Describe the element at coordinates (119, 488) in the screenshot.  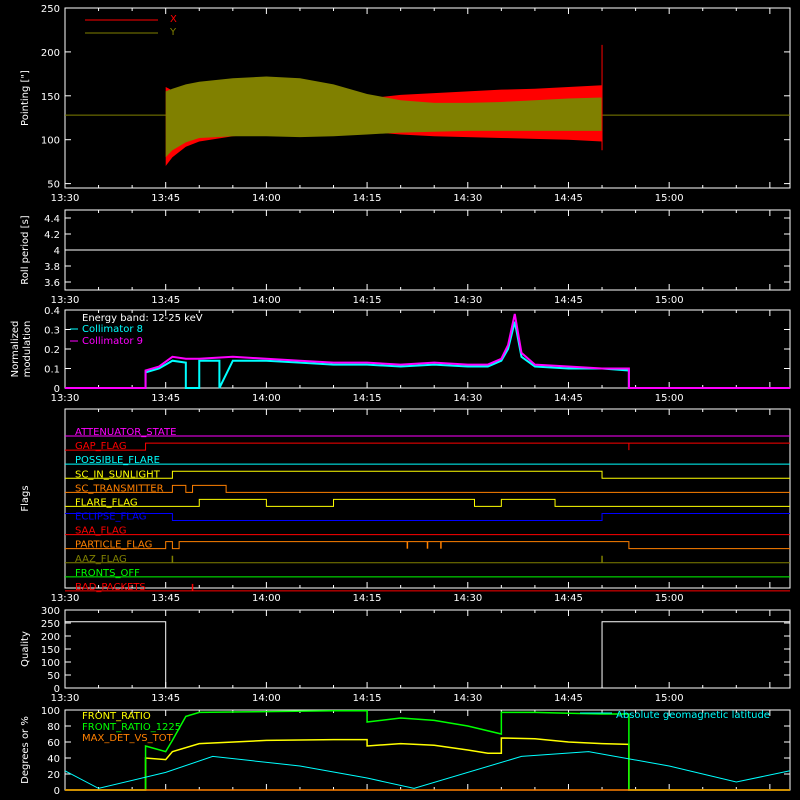
I see `flag-label: SC_TRANSMITTER` at that location.